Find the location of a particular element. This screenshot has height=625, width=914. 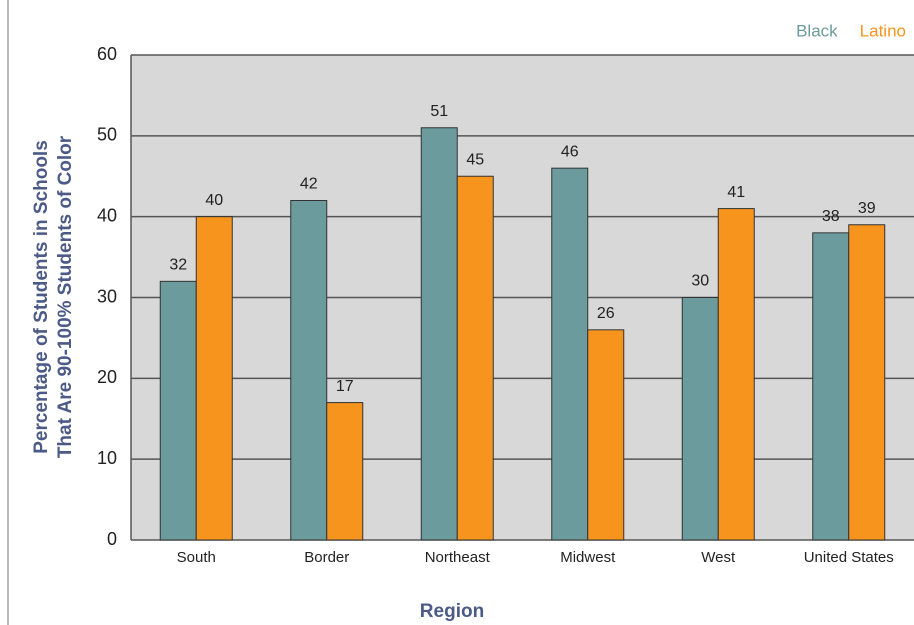

value-label: 17 is located at coordinates (345, 386).